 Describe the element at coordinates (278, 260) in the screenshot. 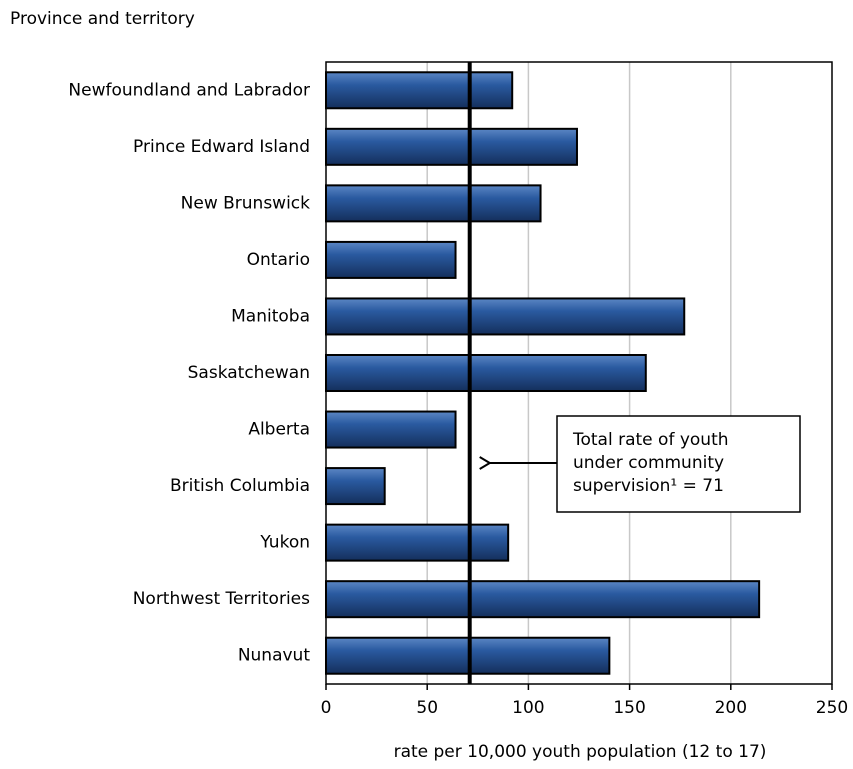

I see `y-tick-label: Ontario` at that location.